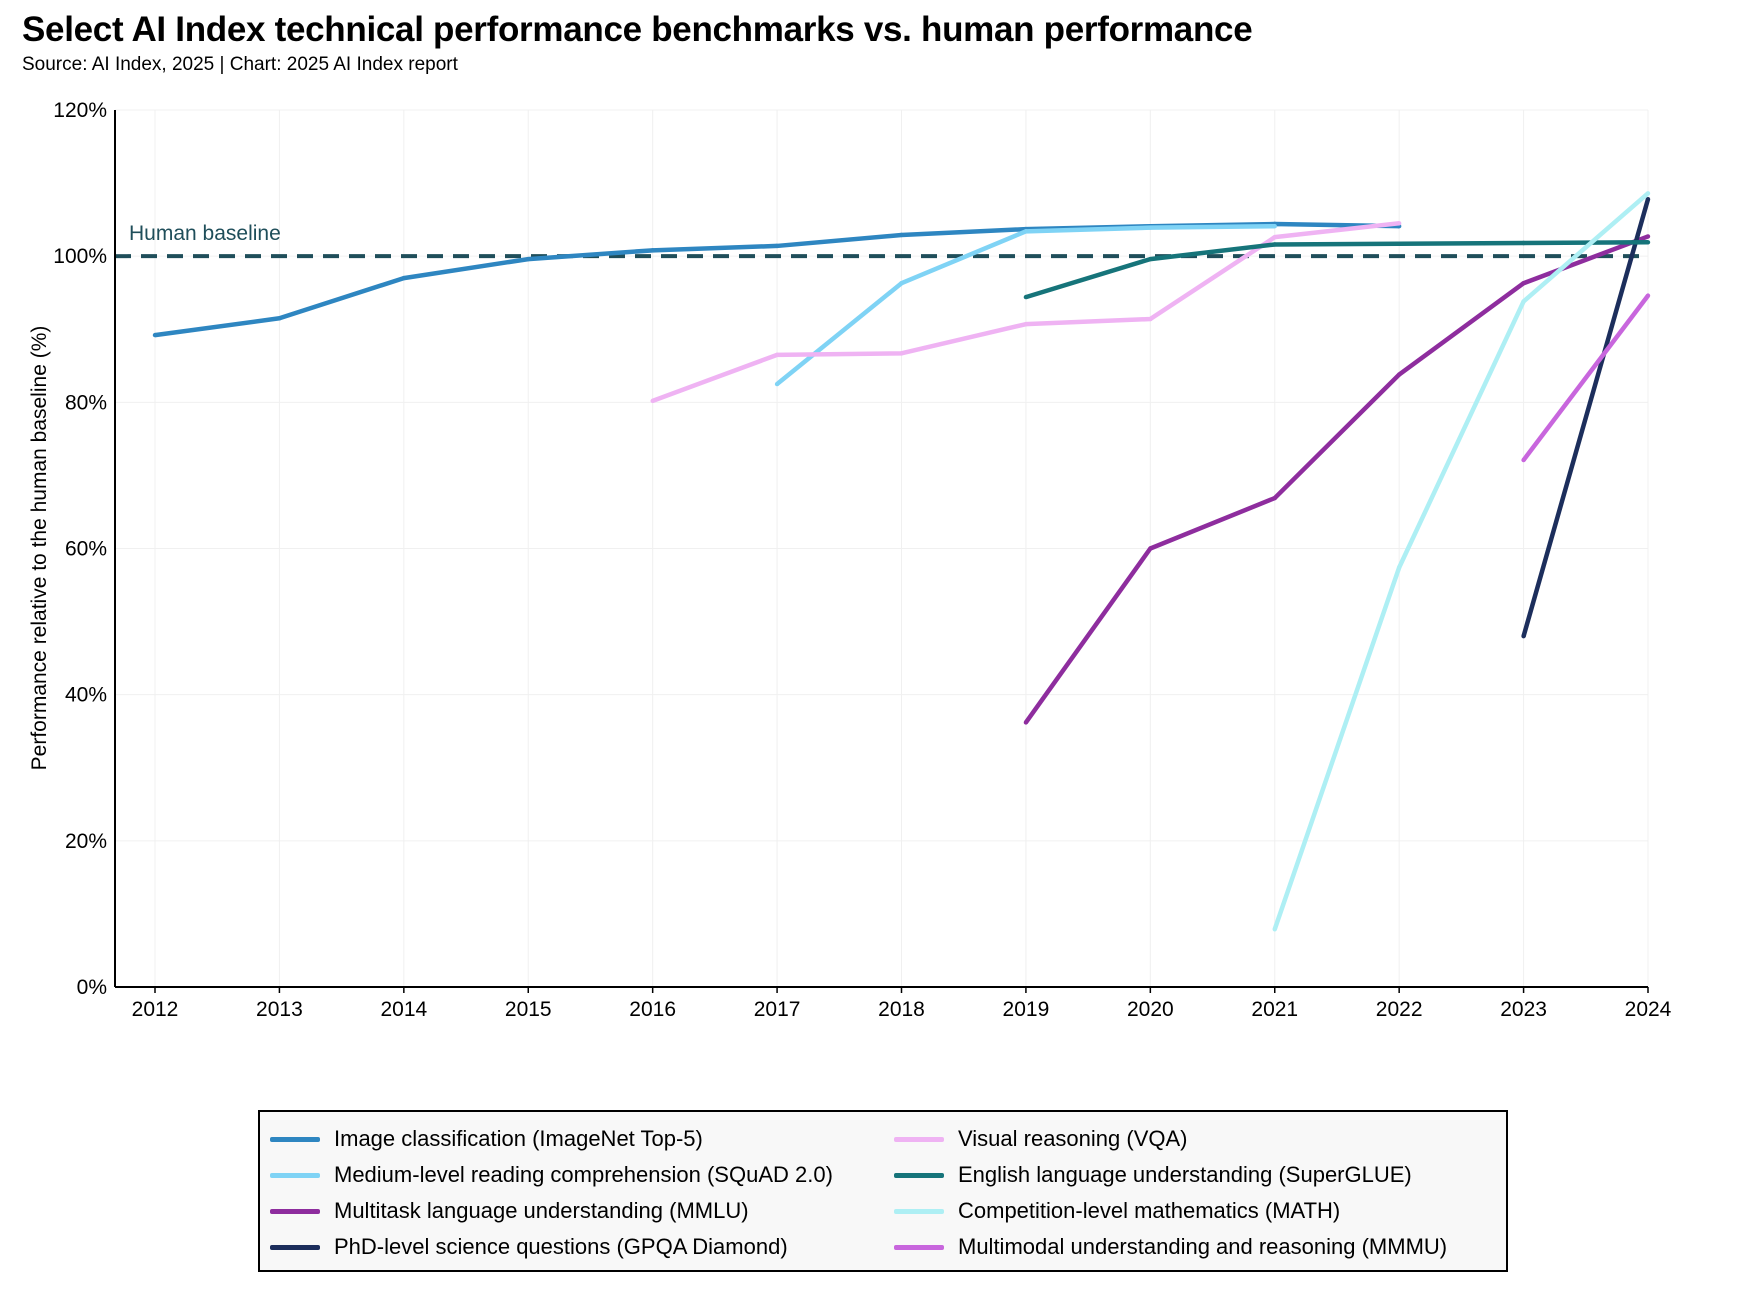 The width and height of the screenshot is (1760, 1308). I want to click on y-tick-label: 60%, so click(86, 549).